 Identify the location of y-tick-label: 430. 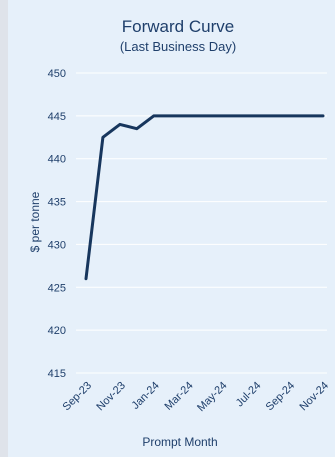
(57, 245).